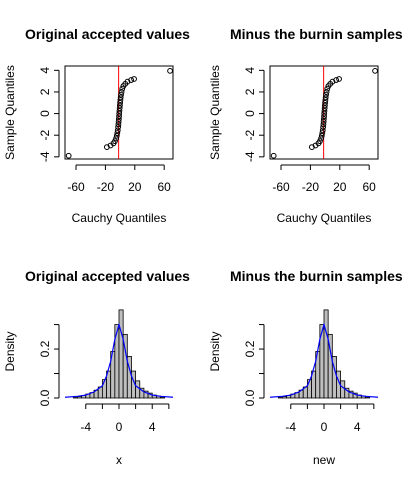 This screenshot has width=410, height=484. What do you see at coordinates (119, 460) in the screenshot?
I see `x-axis-label: x` at bounding box center [119, 460].